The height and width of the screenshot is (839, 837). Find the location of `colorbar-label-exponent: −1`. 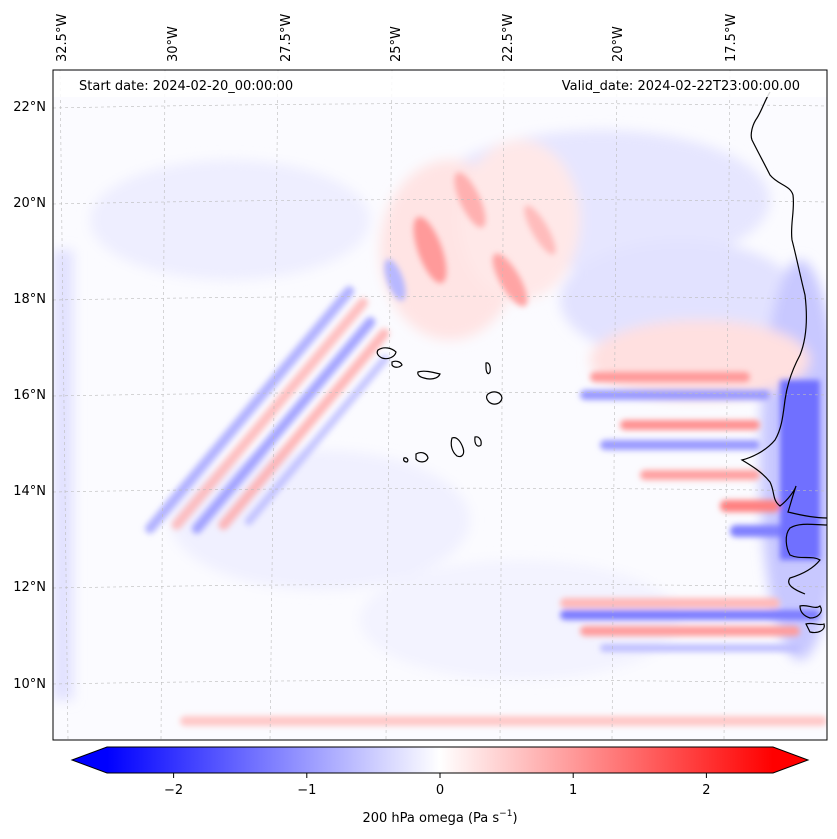

colorbar-label-exponent: −1 is located at coordinates (505, 814).